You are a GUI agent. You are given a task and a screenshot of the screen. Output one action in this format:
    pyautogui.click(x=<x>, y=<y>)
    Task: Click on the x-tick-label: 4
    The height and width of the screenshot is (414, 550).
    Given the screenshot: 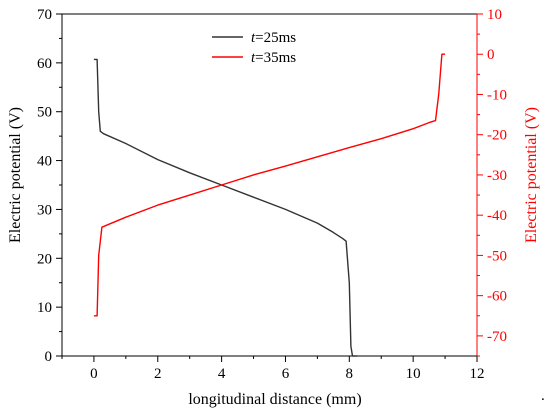 What is the action you would take?
    pyautogui.click(x=222, y=374)
    